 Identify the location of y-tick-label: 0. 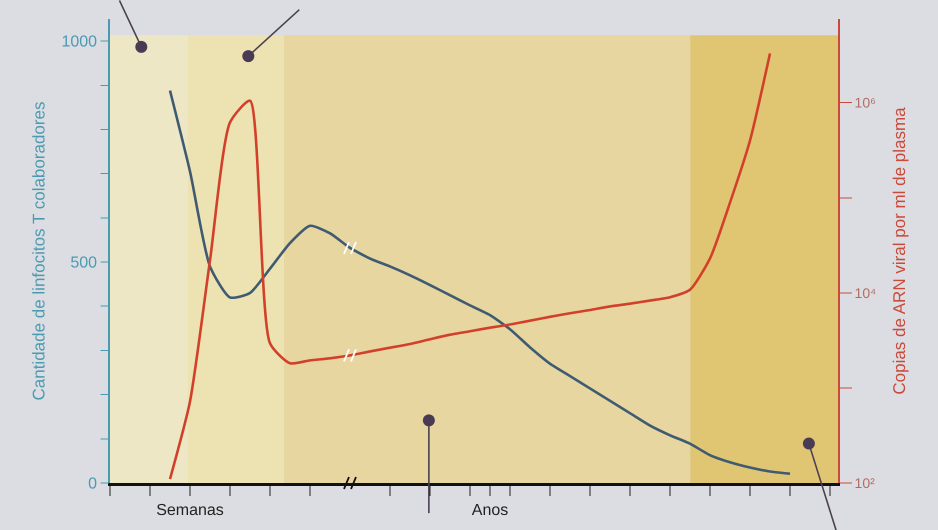
(93, 484).